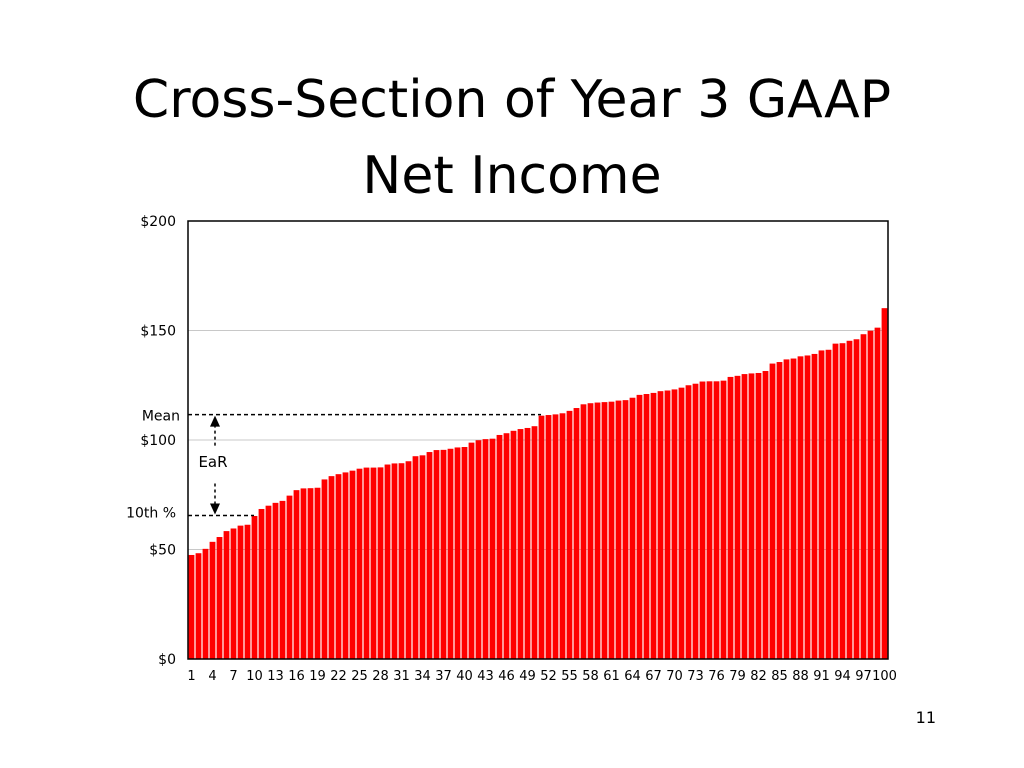  Describe the element at coordinates (296, 676) in the screenshot. I see `x-tick-label: 16` at that location.